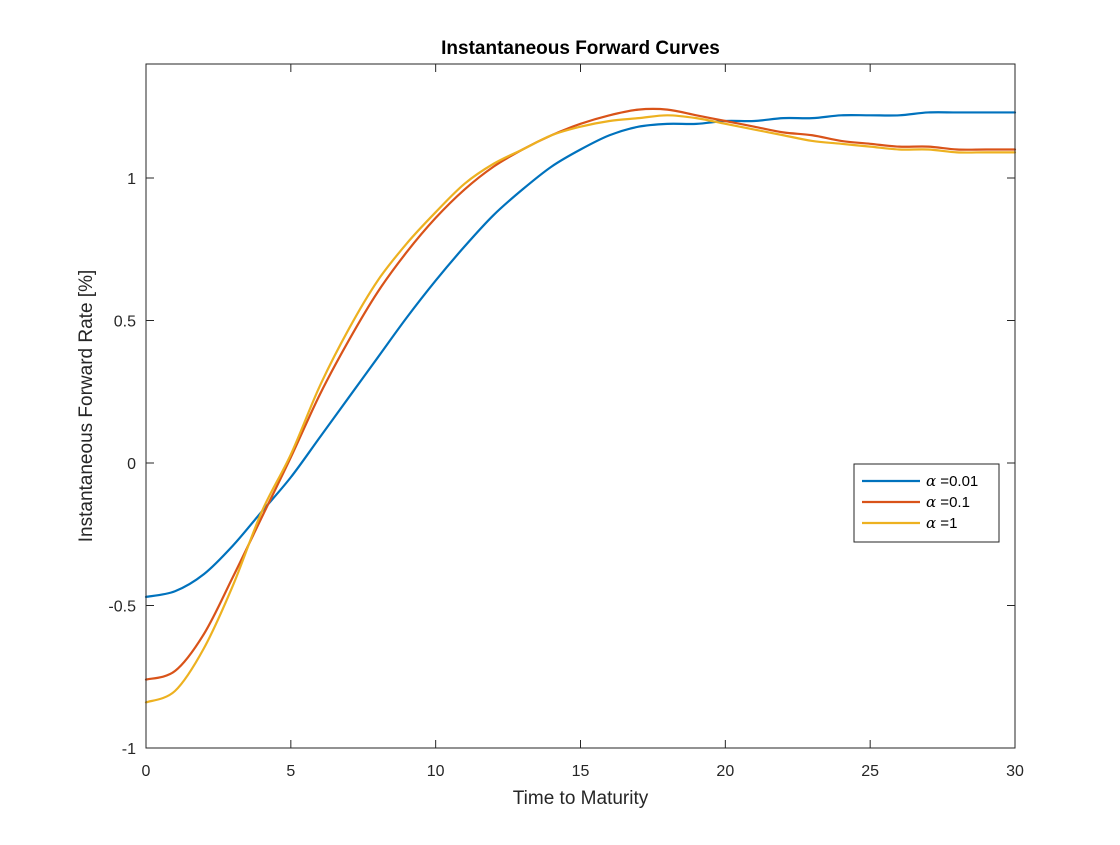 The width and height of the screenshot is (1120, 845). I want to click on legend-label-3: α =1, so click(941, 523).